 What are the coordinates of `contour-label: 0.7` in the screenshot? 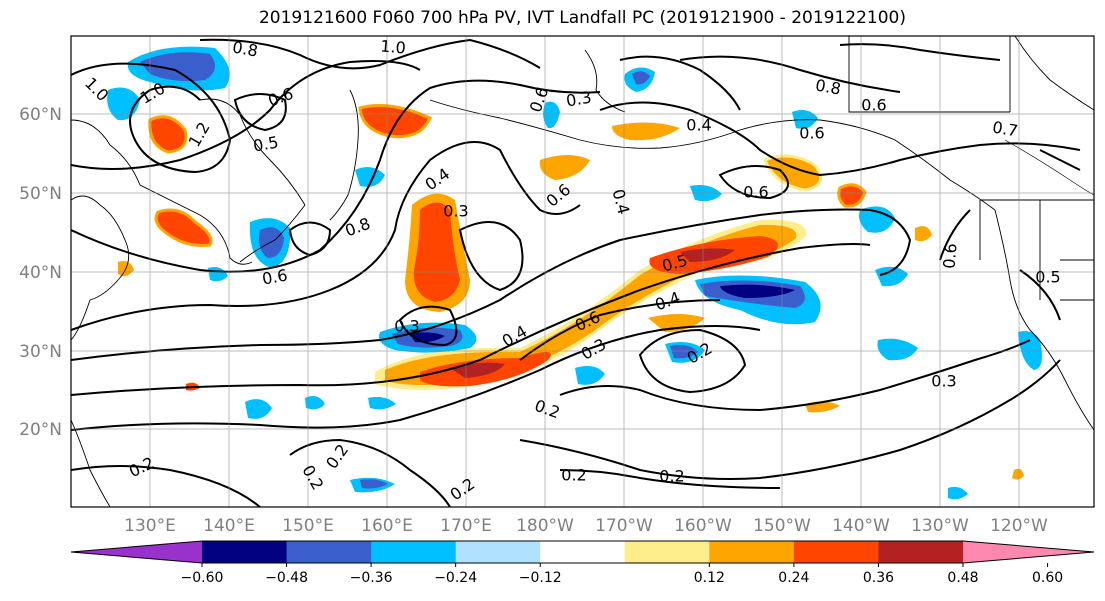 It's located at (1005, 128).